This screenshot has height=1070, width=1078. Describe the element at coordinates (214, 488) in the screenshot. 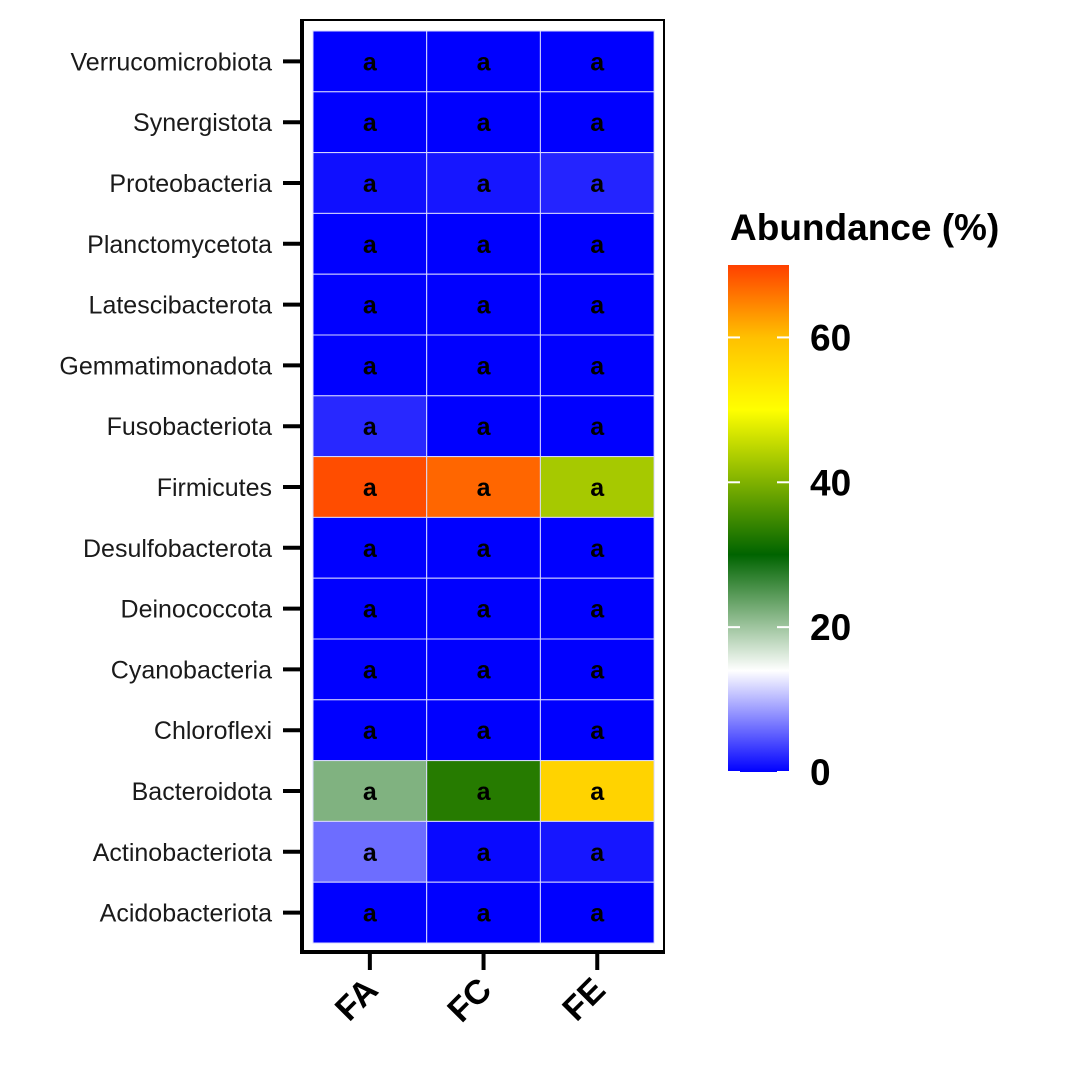

I see `y-tick-label: Firmicutes` at that location.